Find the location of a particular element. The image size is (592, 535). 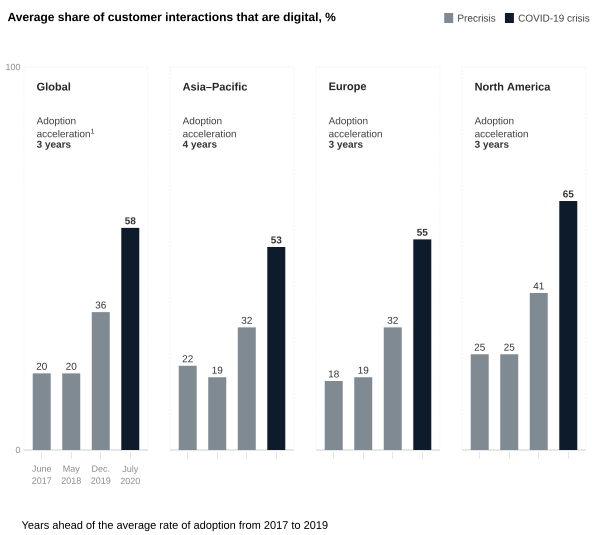

legend-label: Precrisis is located at coordinates (477, 18).